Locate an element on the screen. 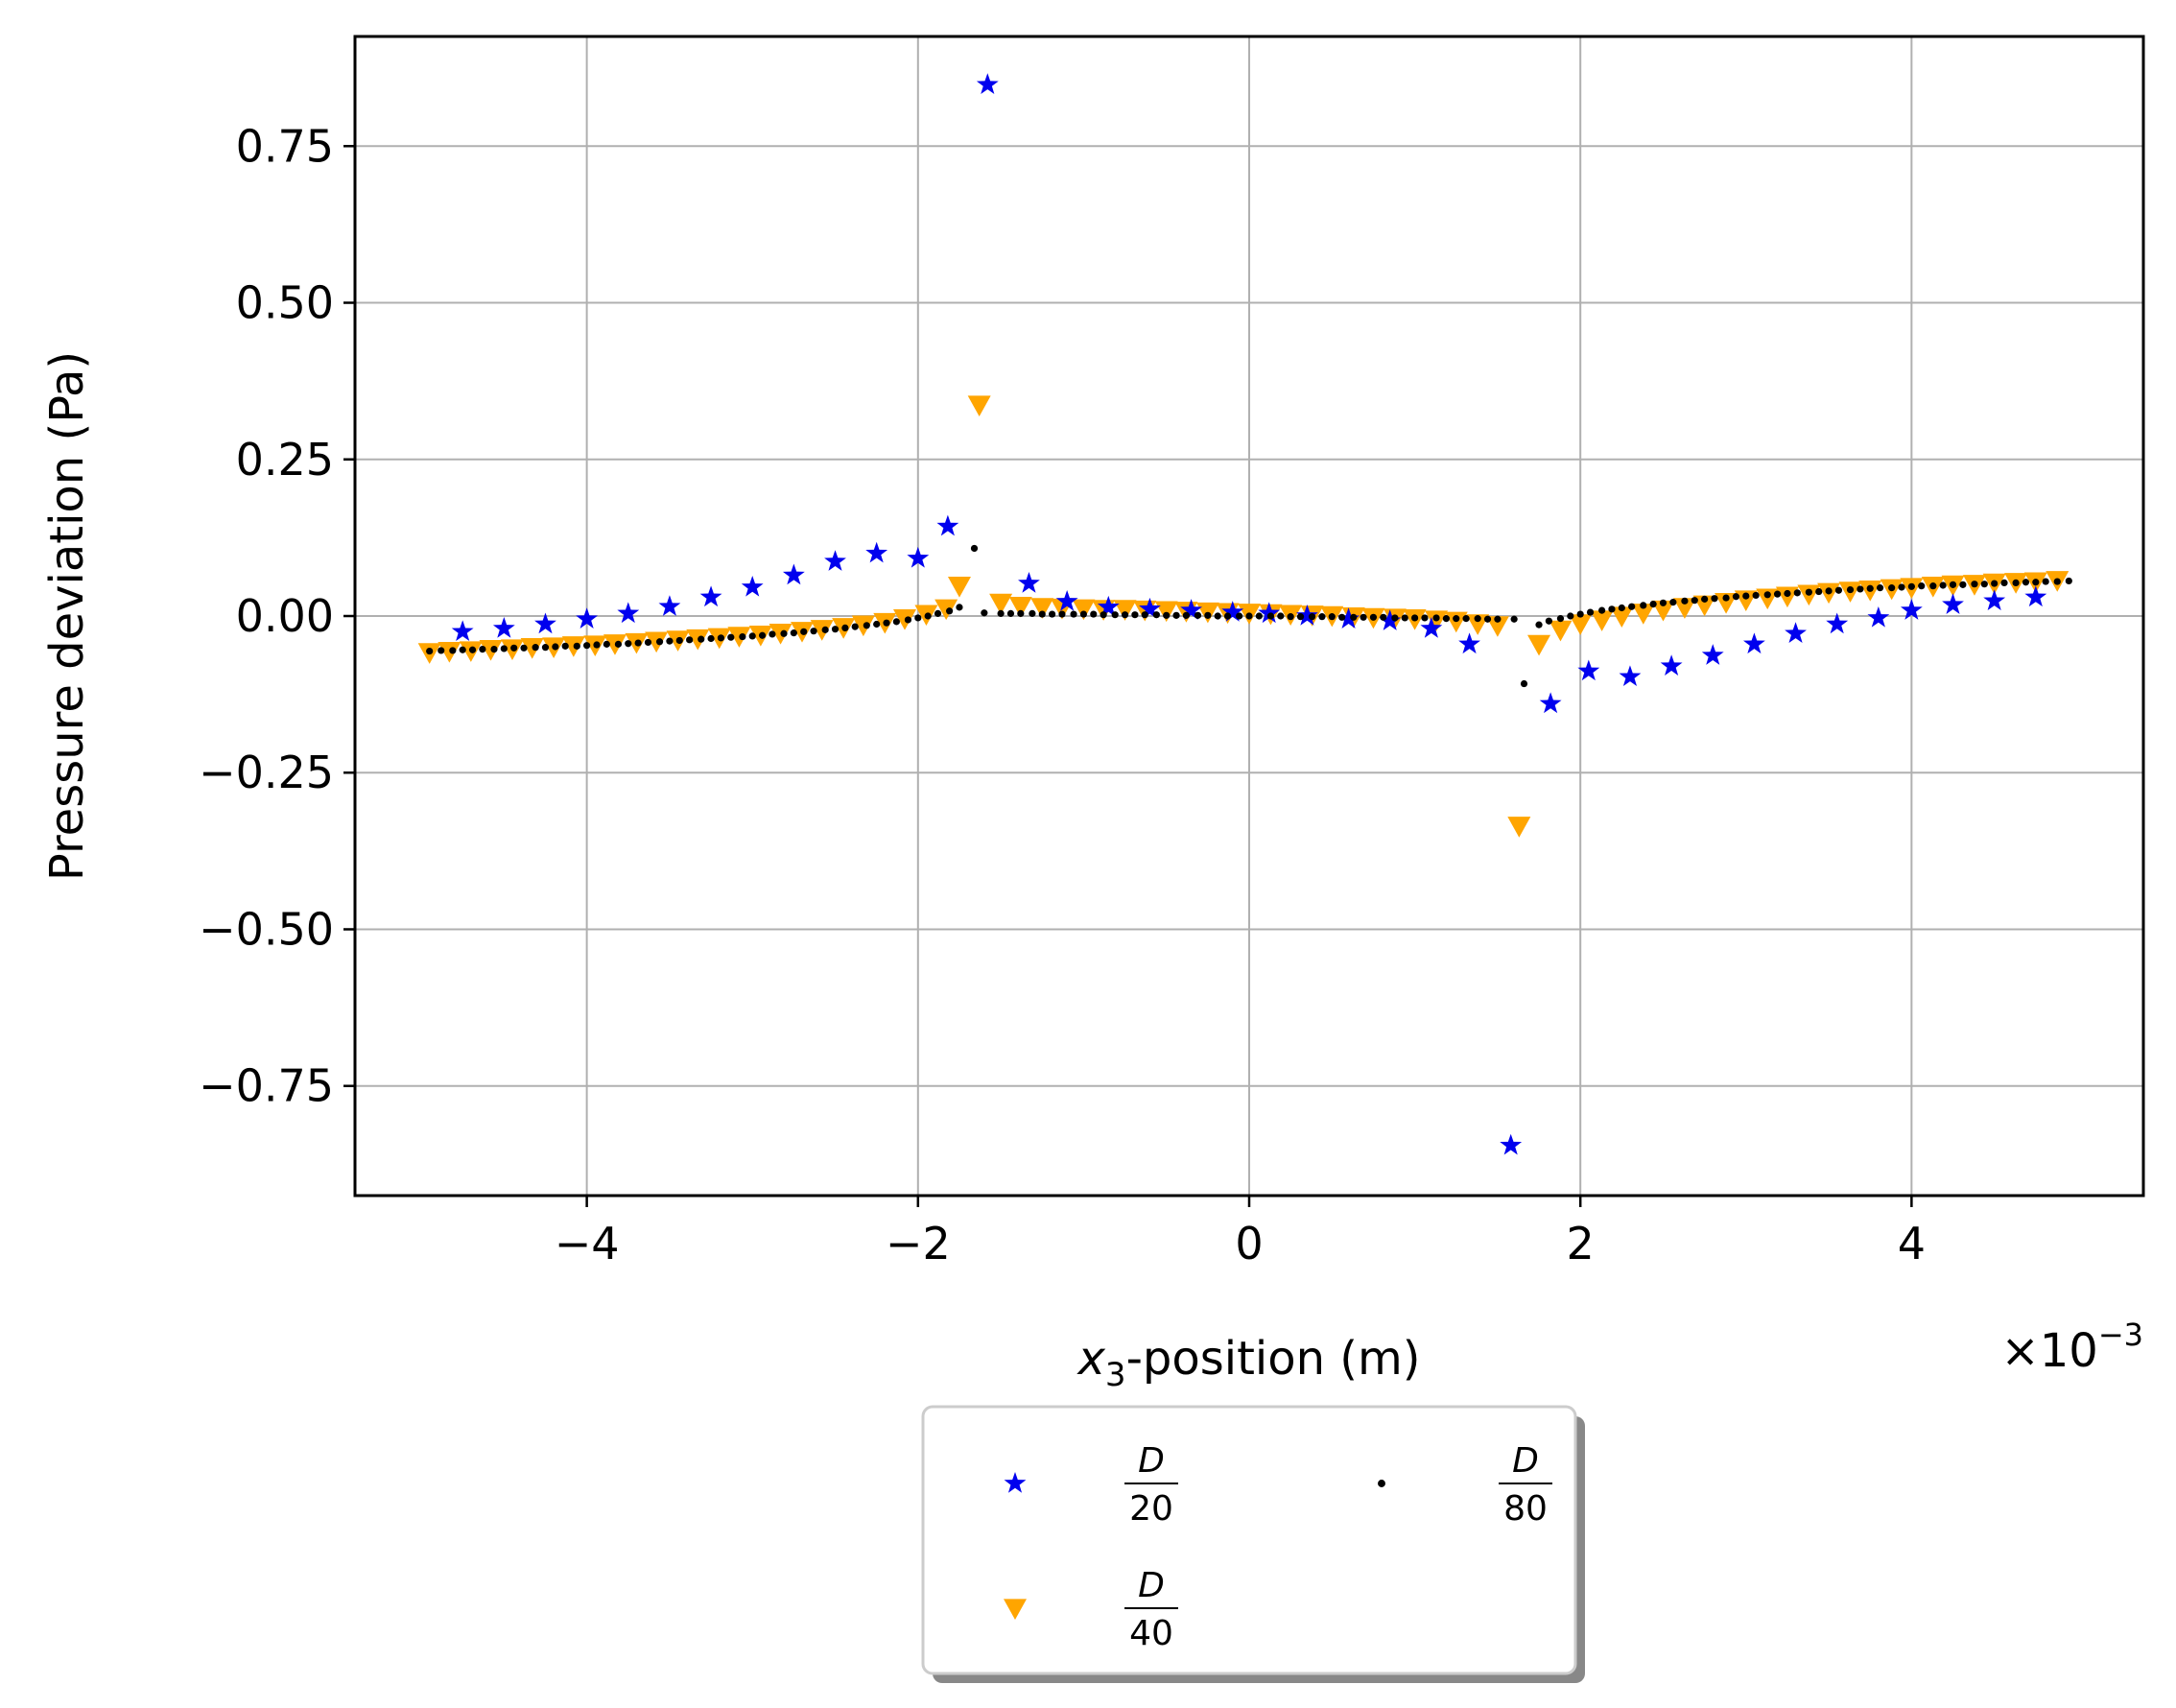  legend-label-denominator: 20 is located at coordinates (1151, 1509).